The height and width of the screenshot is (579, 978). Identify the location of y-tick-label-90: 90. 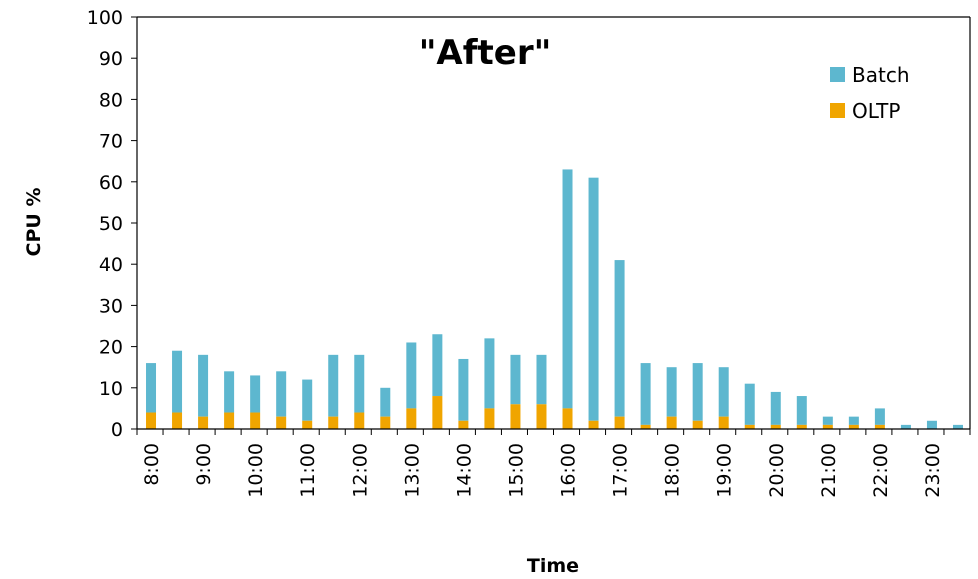
(111, 59).